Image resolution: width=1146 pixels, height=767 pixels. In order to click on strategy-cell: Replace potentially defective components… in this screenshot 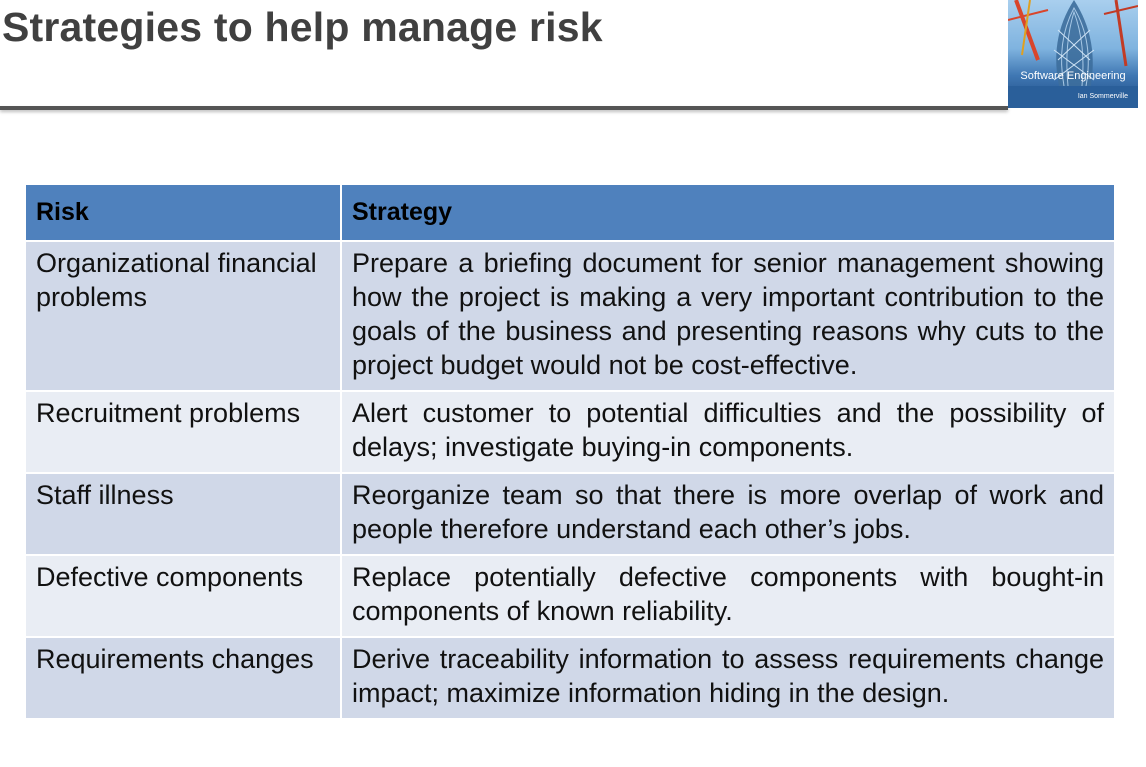, I will do `click(728, 596)`.